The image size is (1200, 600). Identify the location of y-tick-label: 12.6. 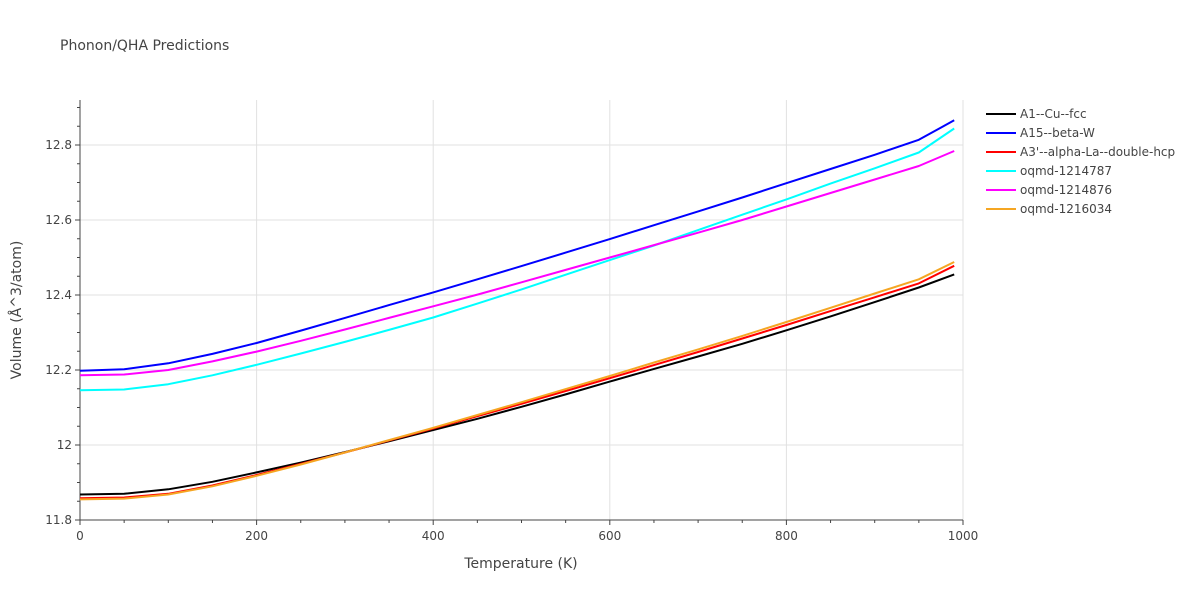
(58, 220).